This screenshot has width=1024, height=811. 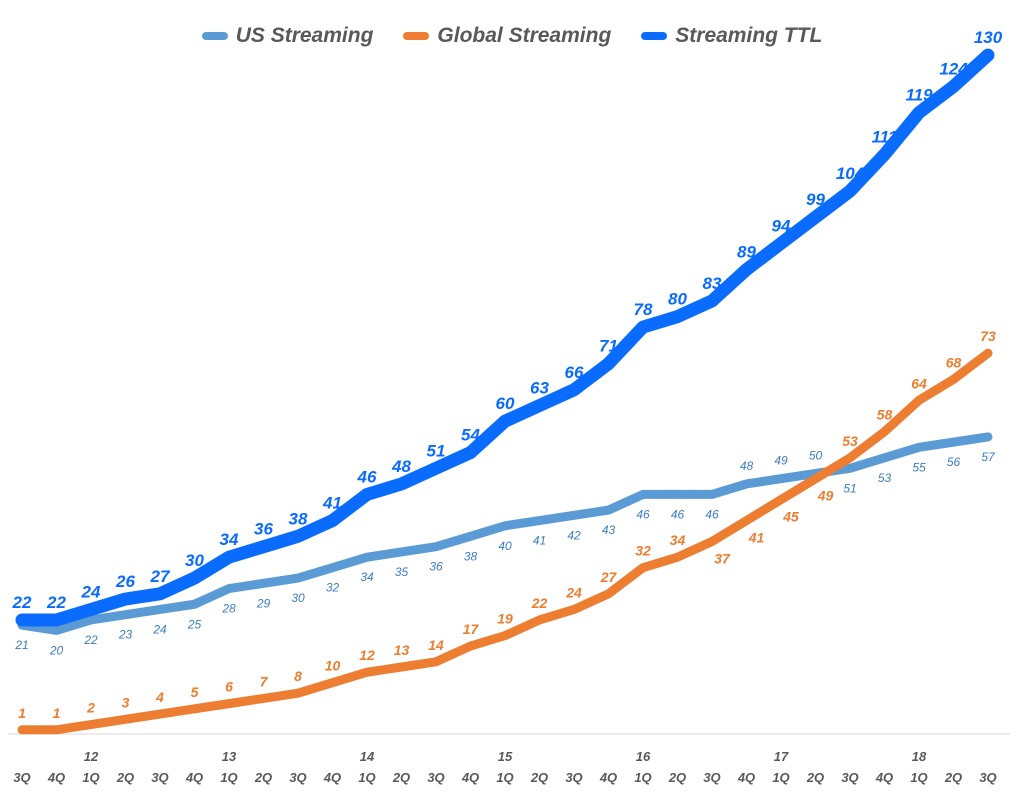 I want to click on data-label: 25, so click(x=194, y=624).